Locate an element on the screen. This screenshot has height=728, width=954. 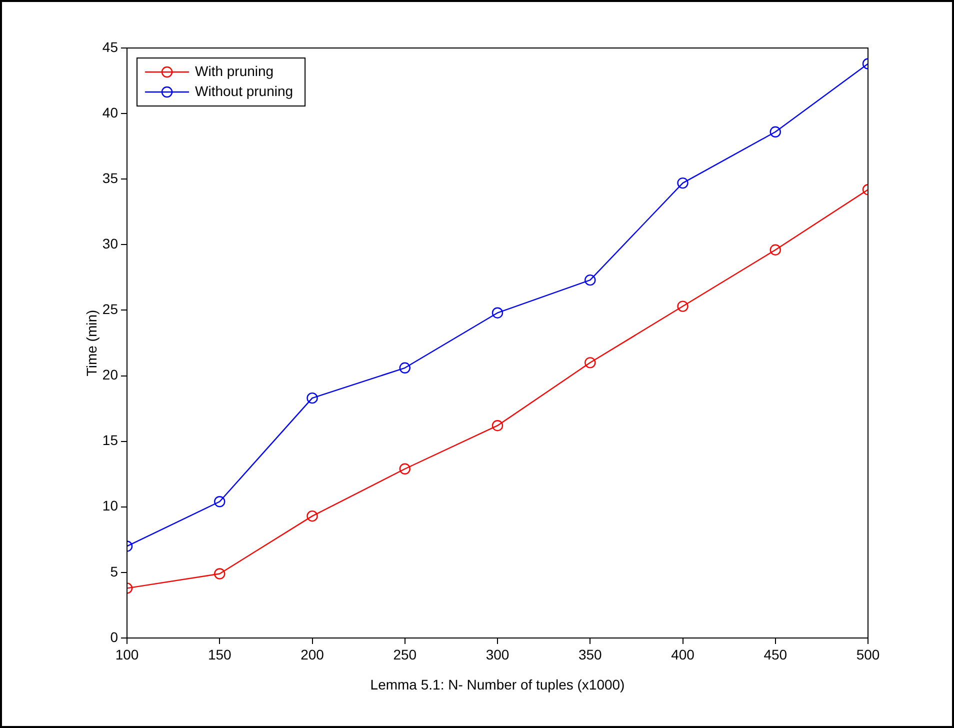
y-tick-label: 25 is located at coordinates (110, 309).